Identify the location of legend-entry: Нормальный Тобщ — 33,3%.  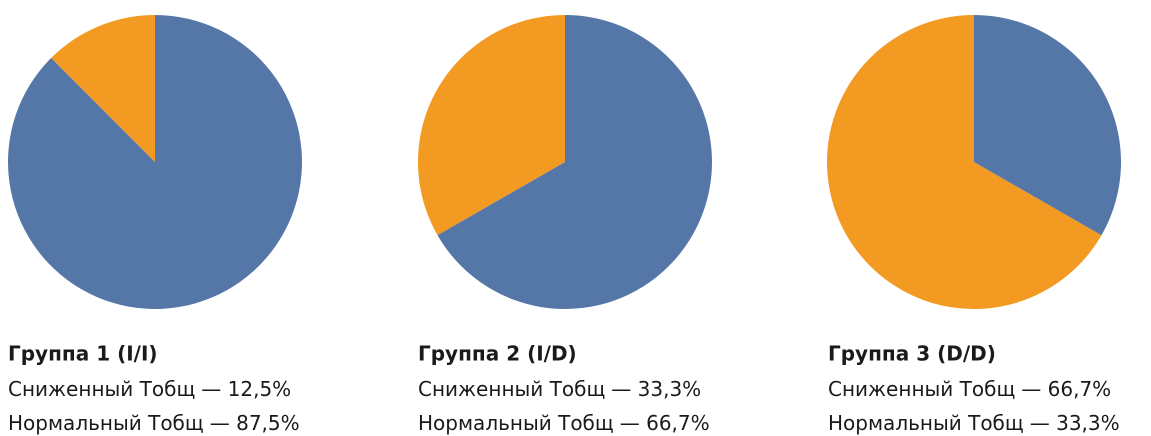
(974, 423).